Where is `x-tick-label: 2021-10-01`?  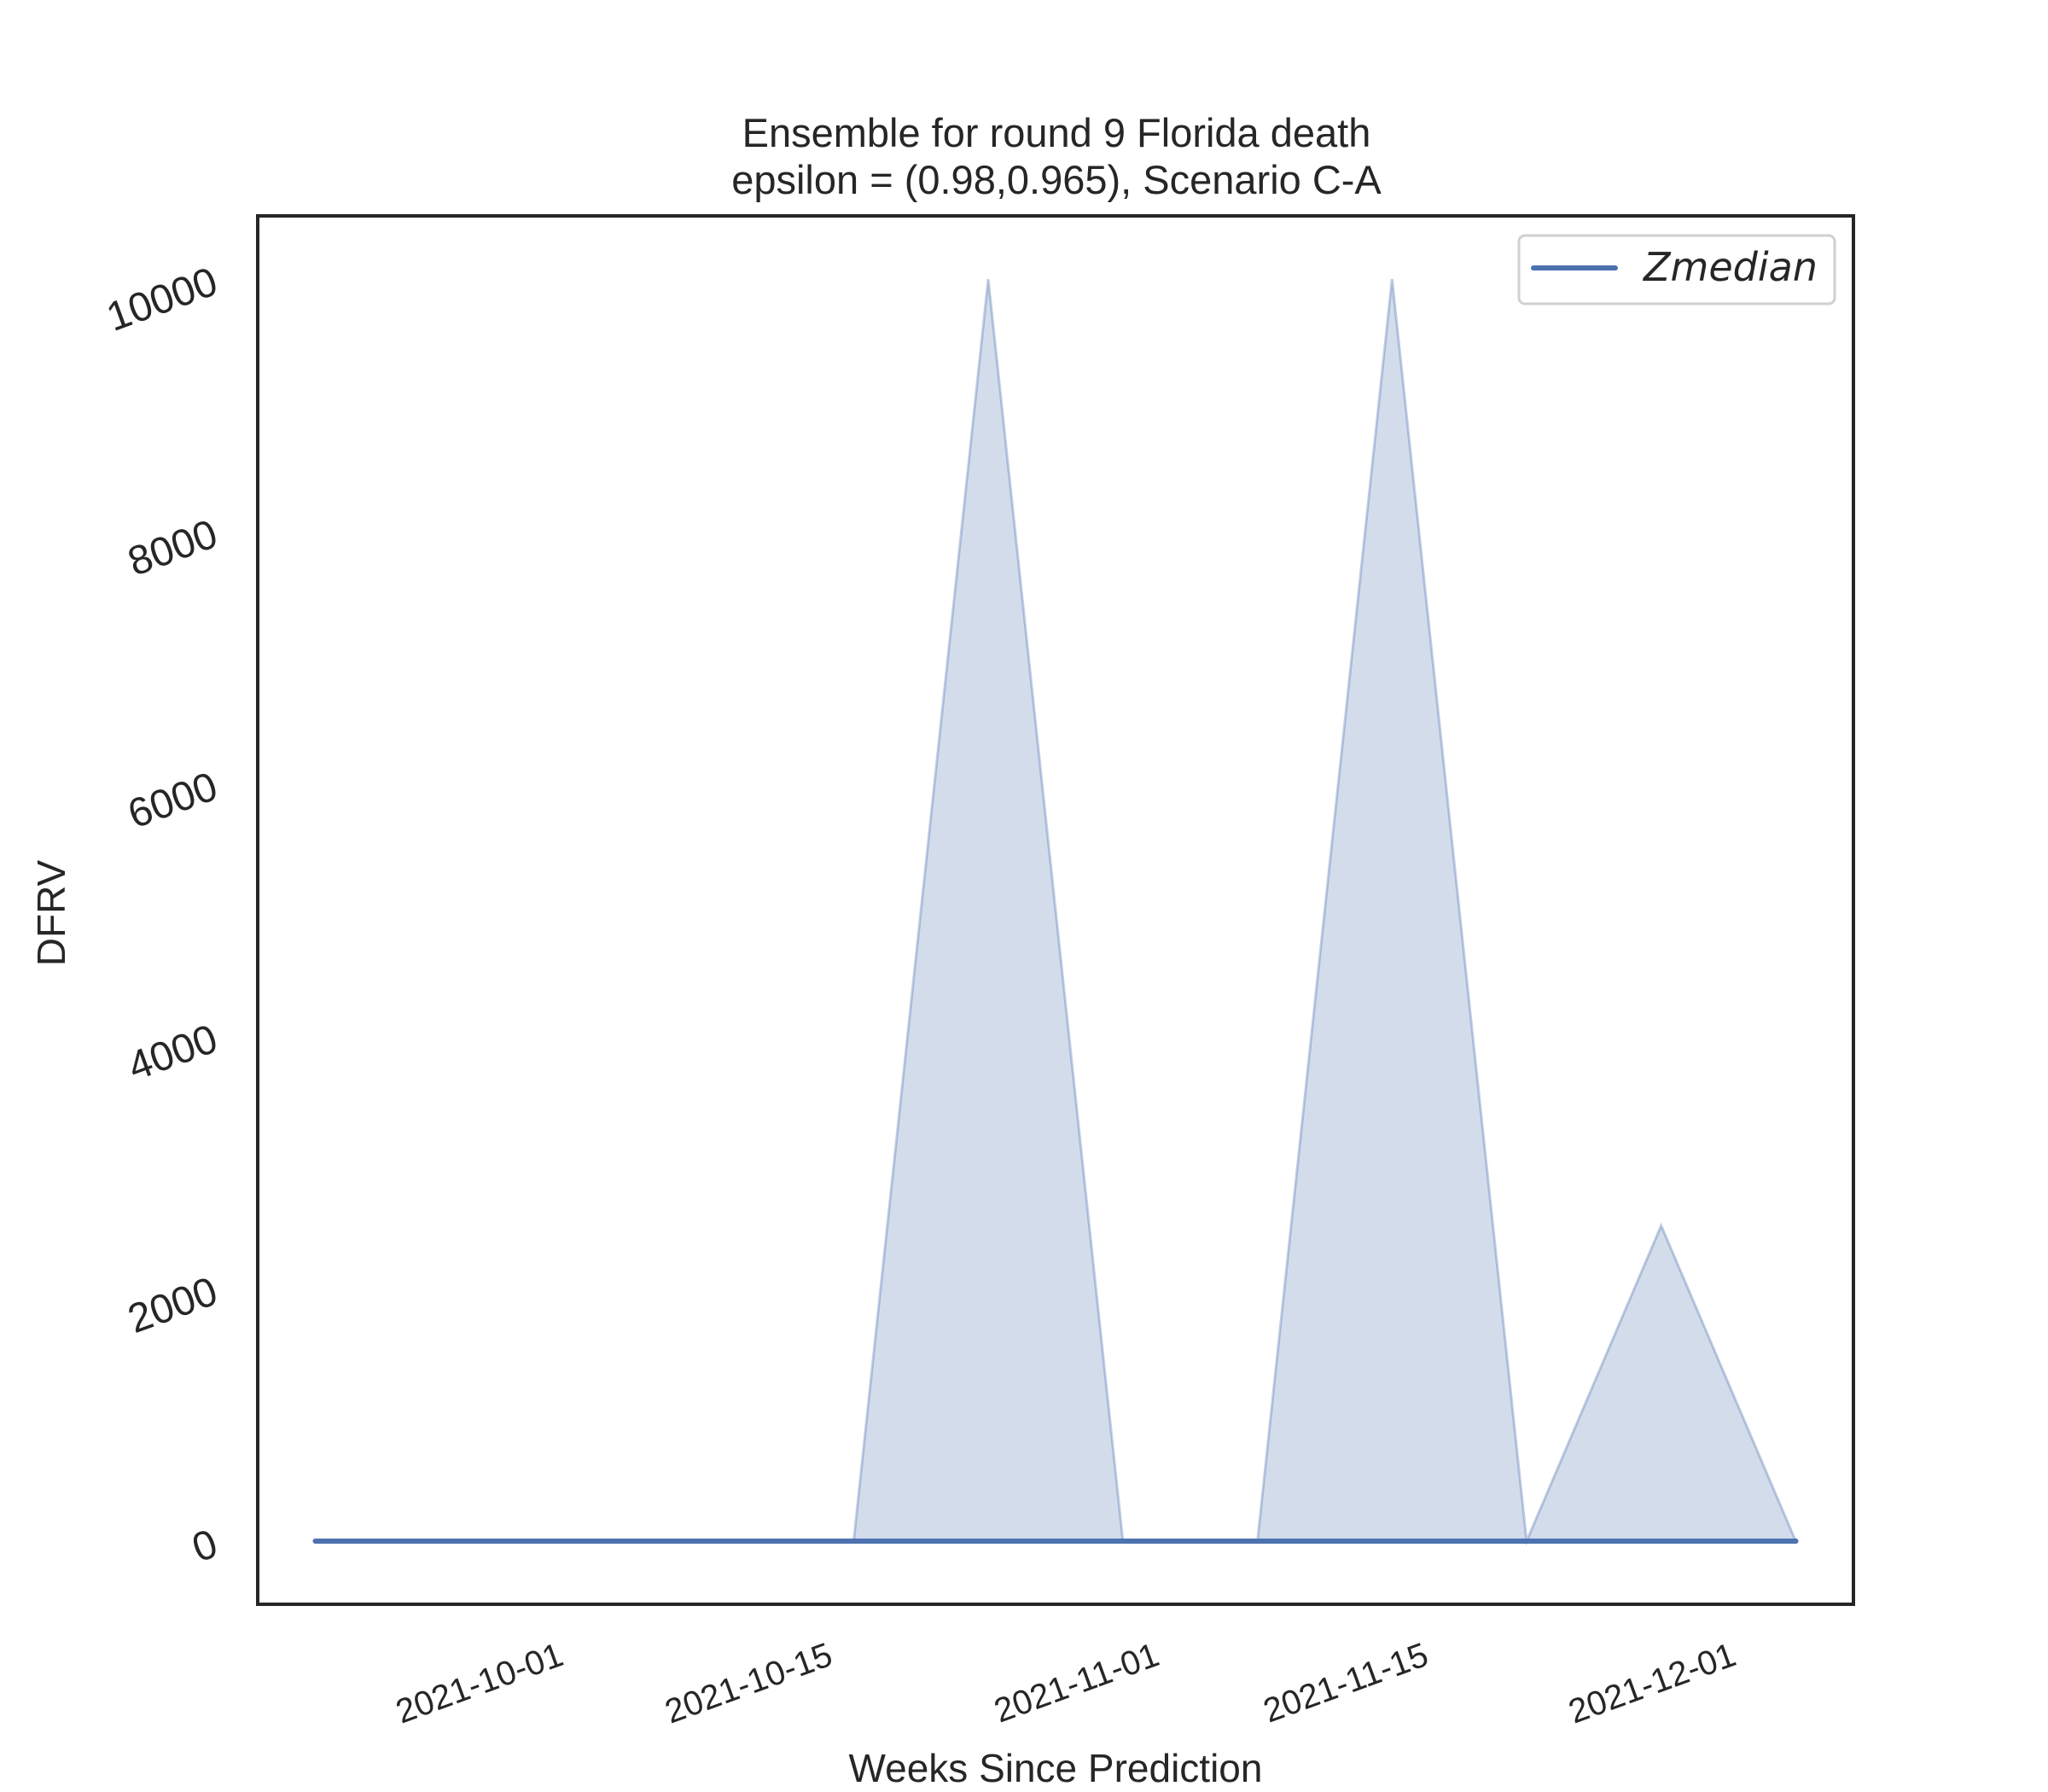
x-tick-label: 2021-10-01 is located at coordinates (479, 1683).